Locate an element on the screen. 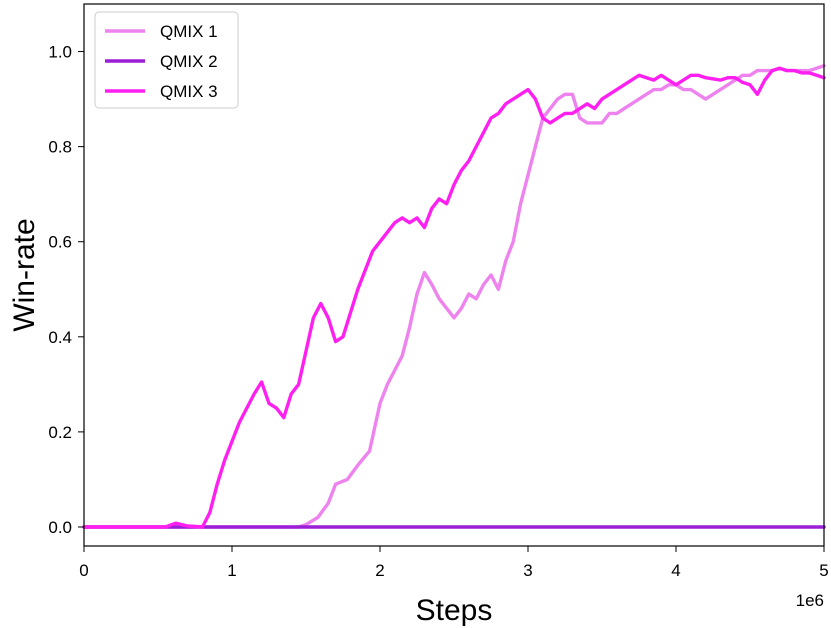  x-axis-ticks: 0 1 2 3 4 5 is located at coordinates (454, 563).